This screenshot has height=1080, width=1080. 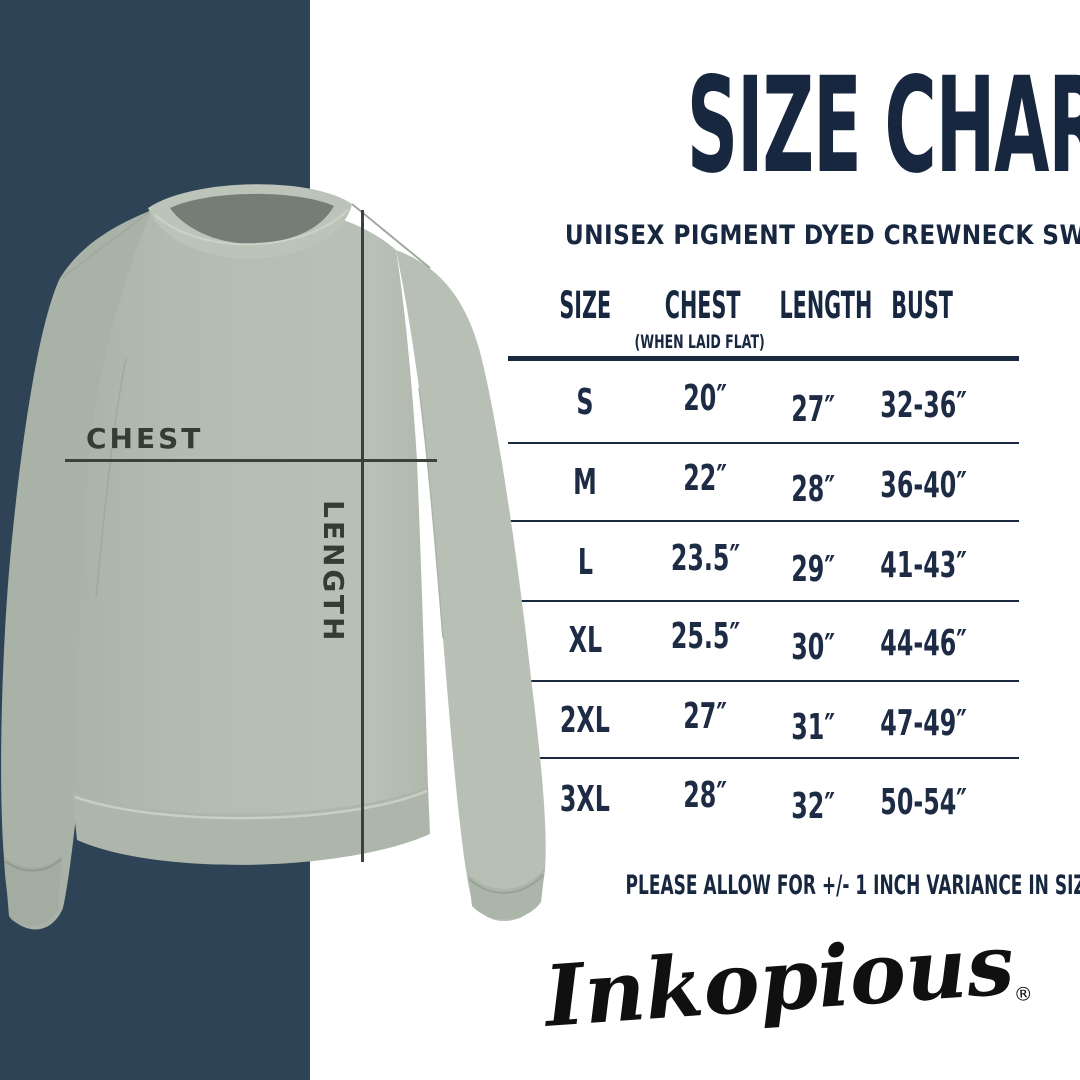 I want to click on table-row: M 22″ 28″ 36-40″, so click(x=540, y=484).